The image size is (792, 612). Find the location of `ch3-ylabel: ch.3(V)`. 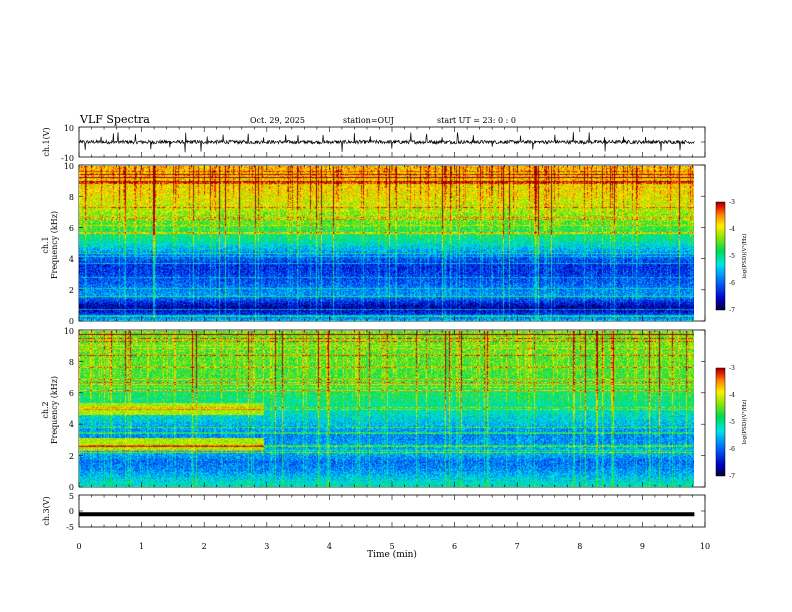

ch3-ylabel: ch.3(V) is located at coordinates (46, 510).